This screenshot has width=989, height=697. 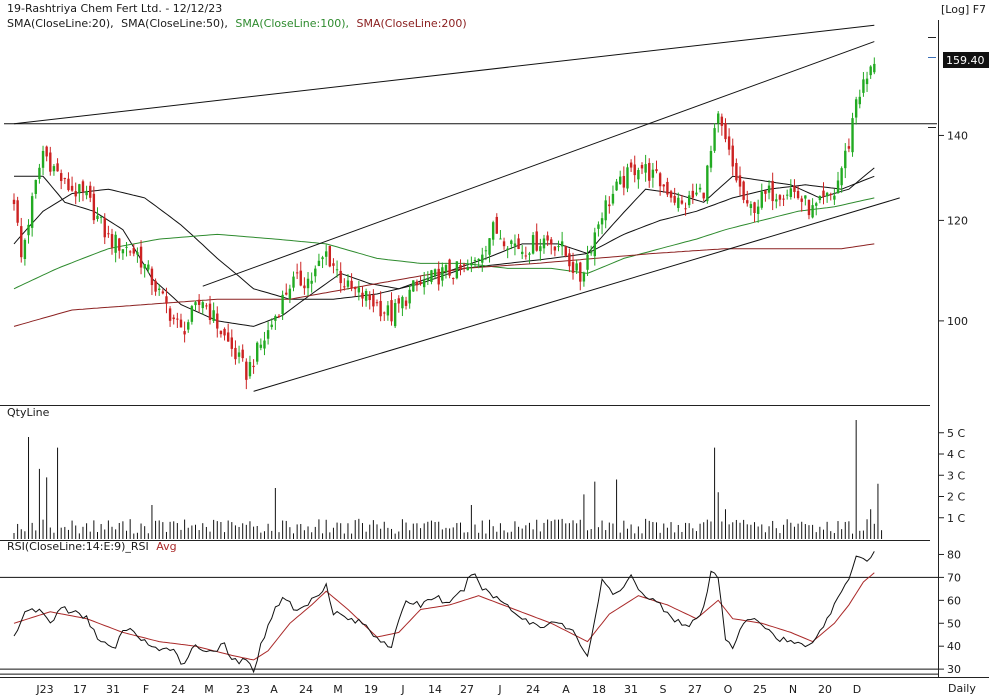 I want to click on interval-label: Daily, so click(x=962, y=688).